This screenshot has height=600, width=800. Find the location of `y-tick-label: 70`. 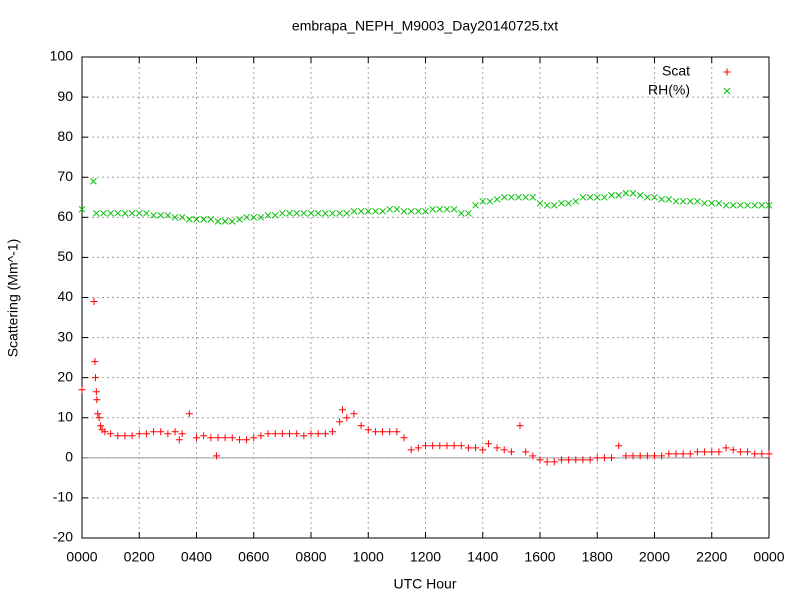

y-tick-label: 70 is located at coordinates (65, 176).